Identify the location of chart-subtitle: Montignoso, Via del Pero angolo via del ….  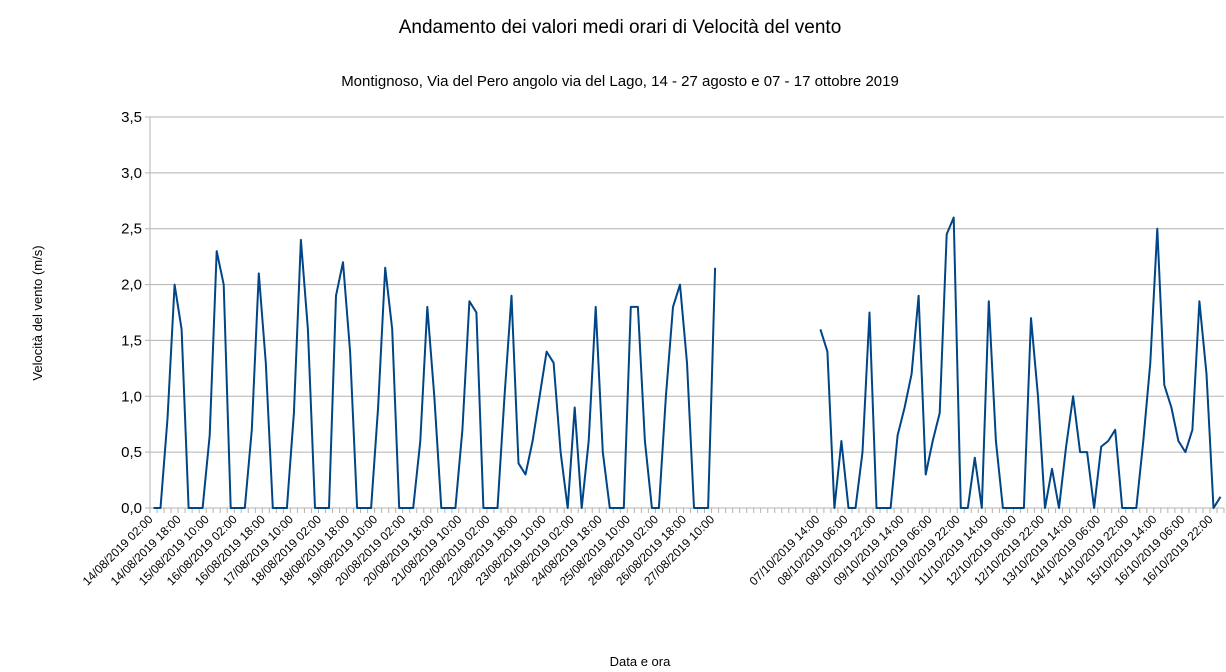
(620, 81).